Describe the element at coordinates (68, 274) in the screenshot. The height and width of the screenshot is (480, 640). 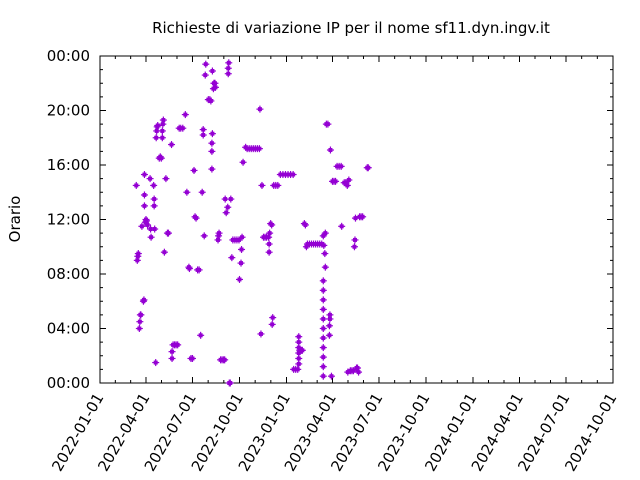
I see `y-tick-label: 08:00` at that location.